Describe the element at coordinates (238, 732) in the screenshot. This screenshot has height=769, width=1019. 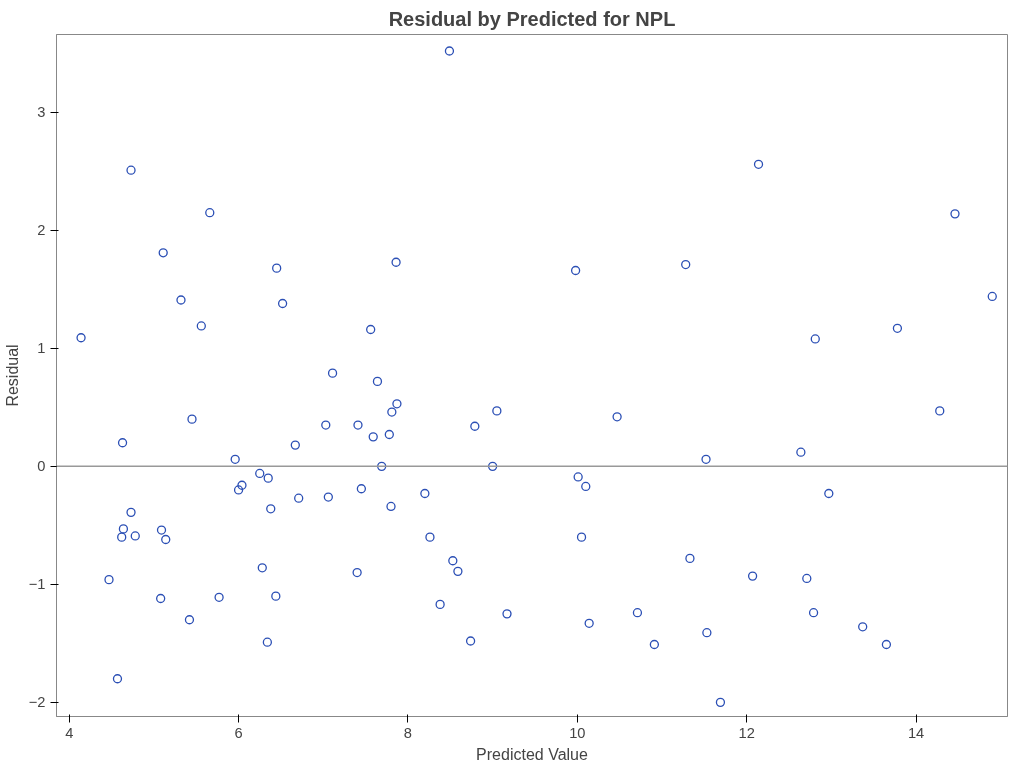
I see `x-tick-label: 6` at that location.